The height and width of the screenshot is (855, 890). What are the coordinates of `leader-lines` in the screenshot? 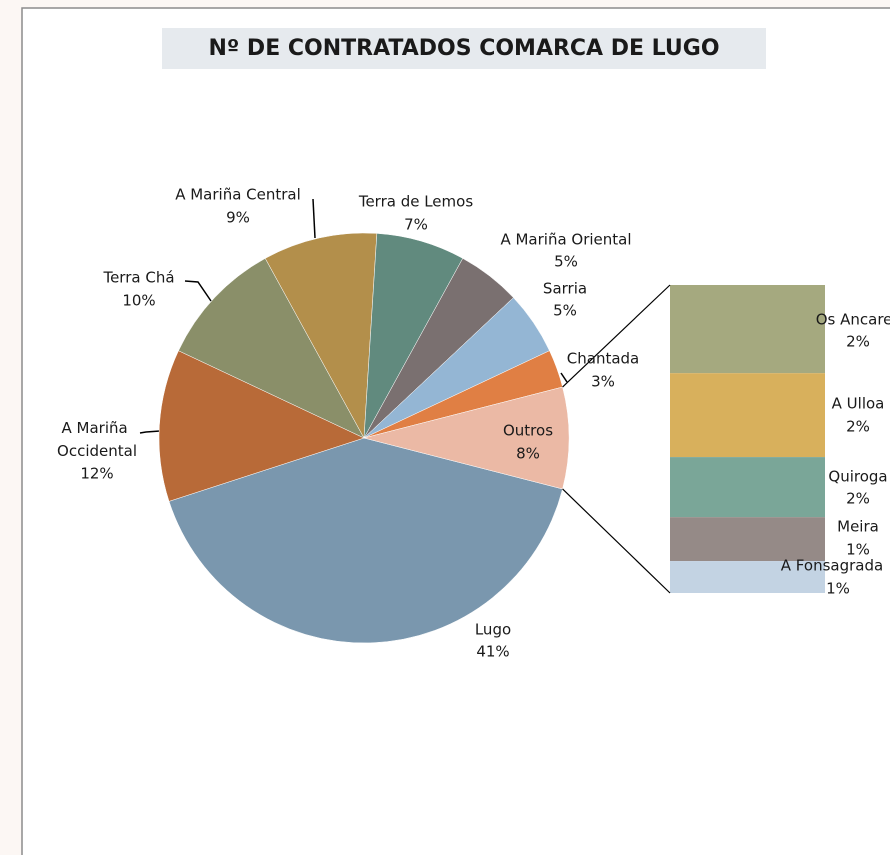 It's located at (353, 316).